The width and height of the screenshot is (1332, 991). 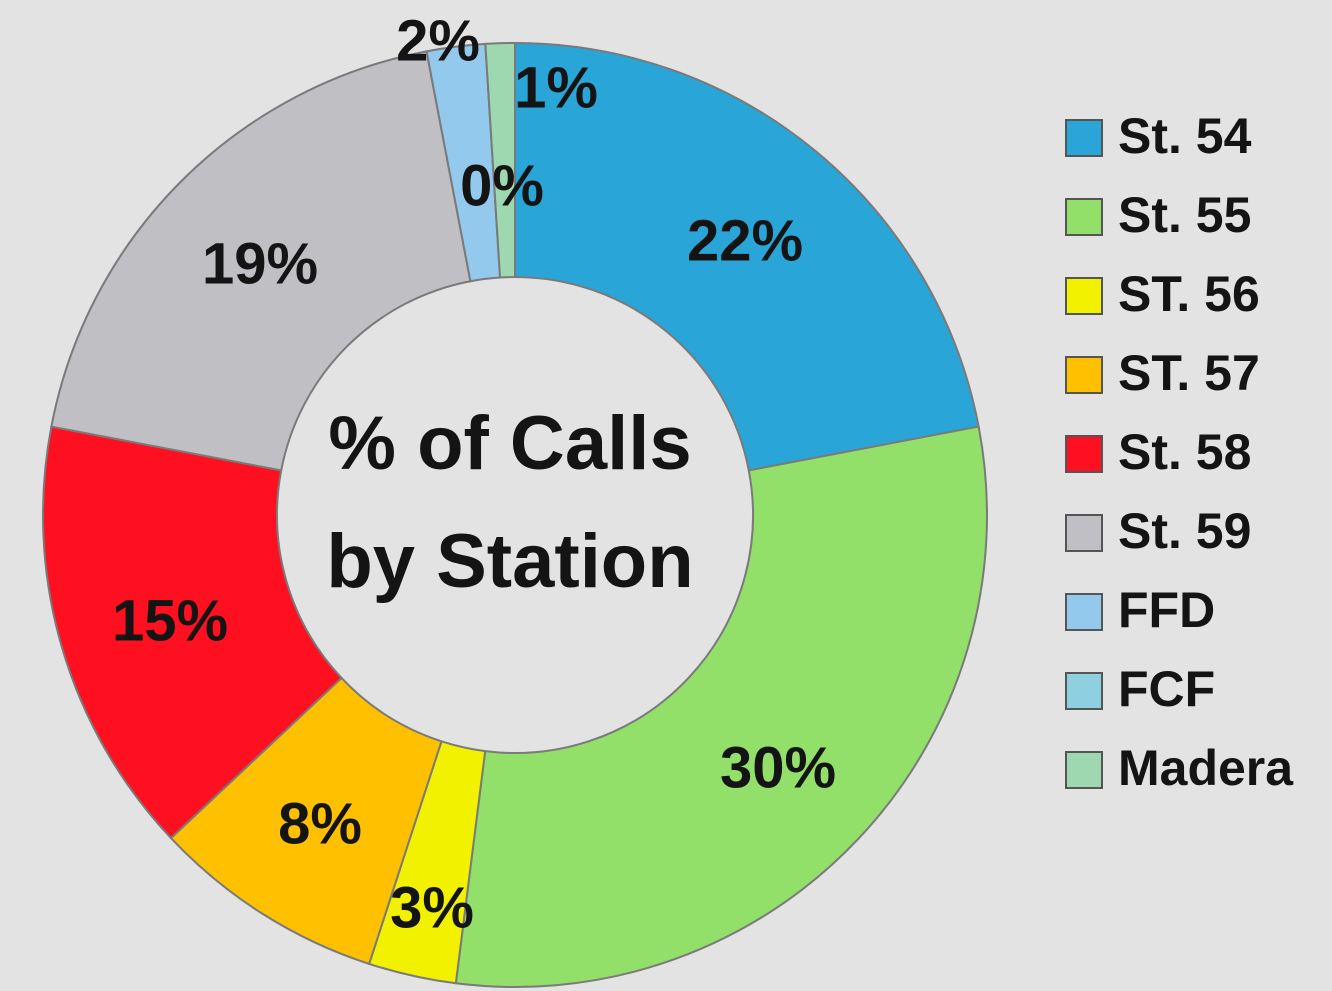 What do you see at coordinates (510, 502) in the screenshot?
I see `chart-title: % of Calls by Station` at bounding box center [510, 502].